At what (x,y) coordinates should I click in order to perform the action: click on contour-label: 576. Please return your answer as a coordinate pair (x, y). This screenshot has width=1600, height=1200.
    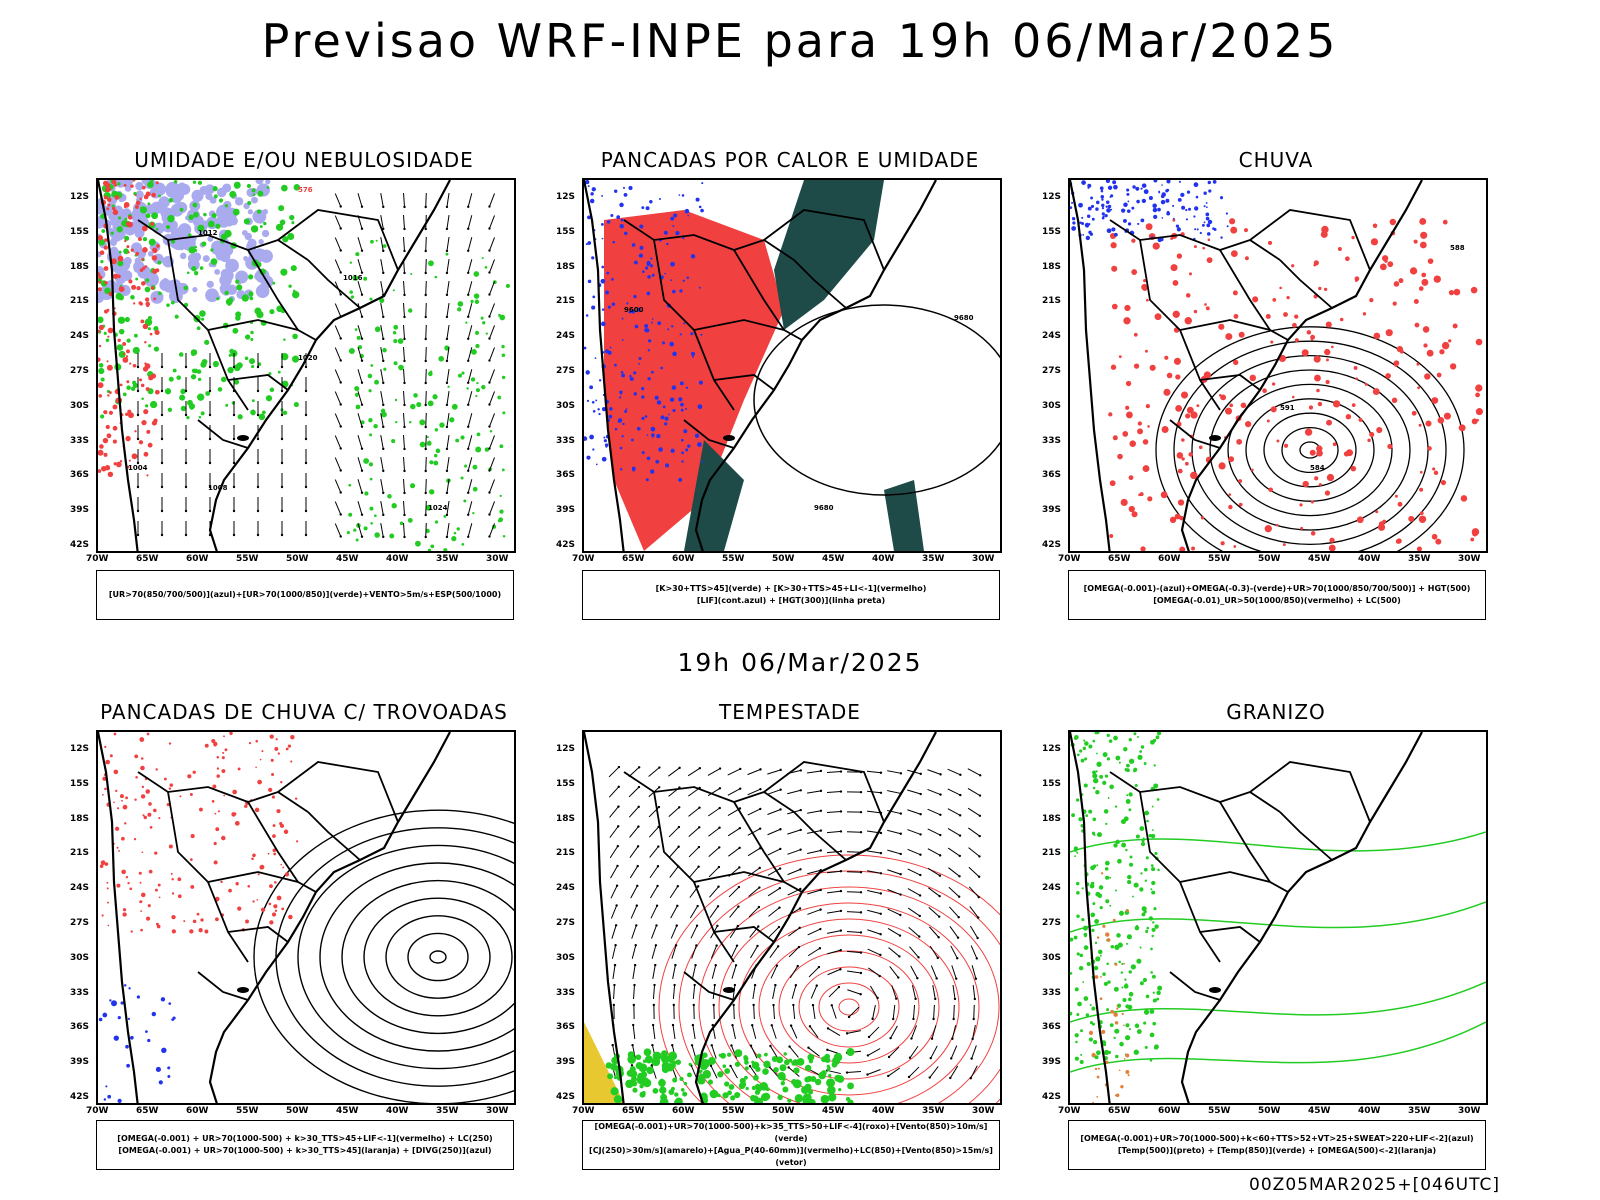
    Looking at the image, I should click on (305, 190).